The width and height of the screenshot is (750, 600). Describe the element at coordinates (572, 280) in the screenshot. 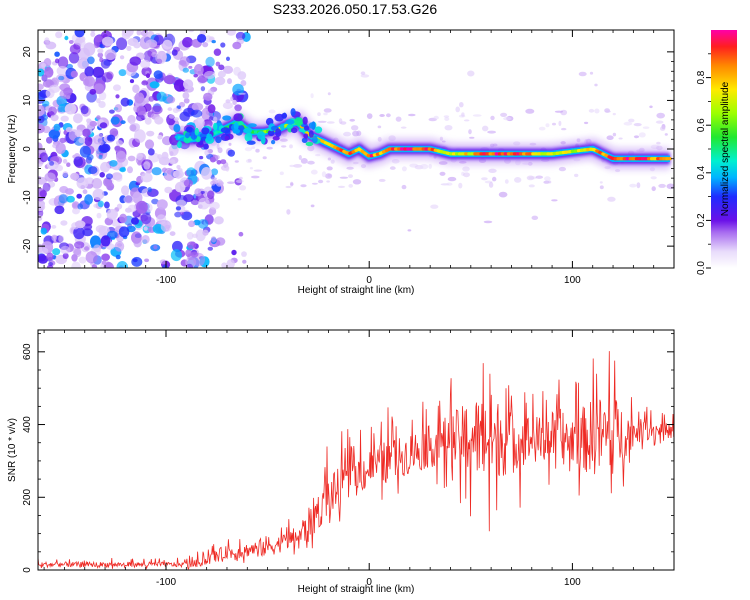

I see `x-tick-label: 100` at that location.